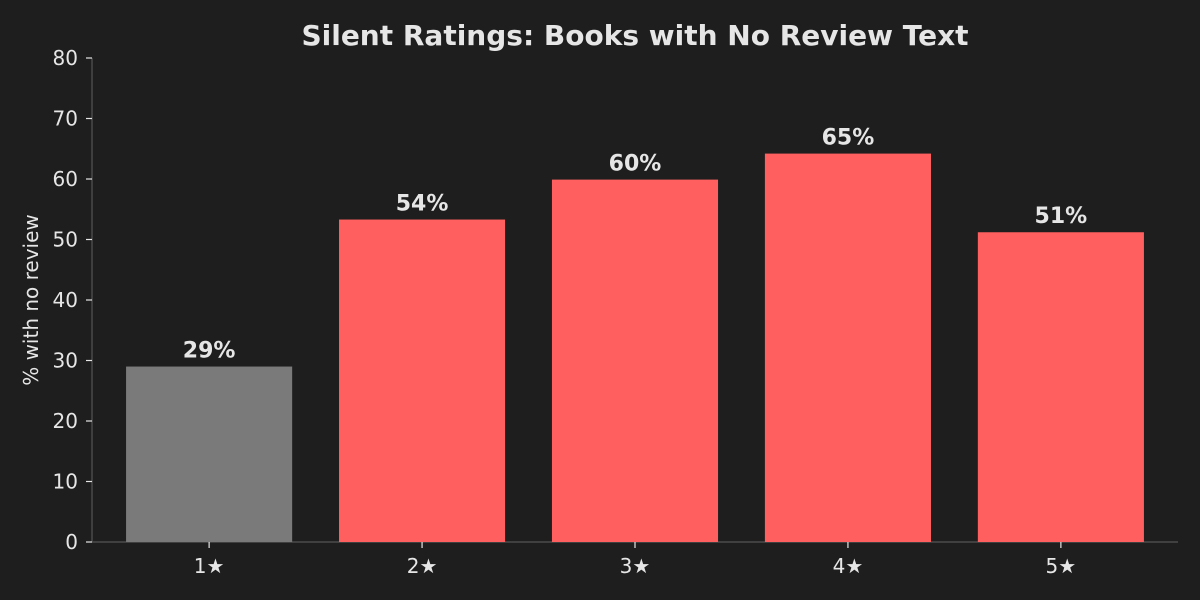  I want to click on x-tick-label: 5★, so click(1061, 566).